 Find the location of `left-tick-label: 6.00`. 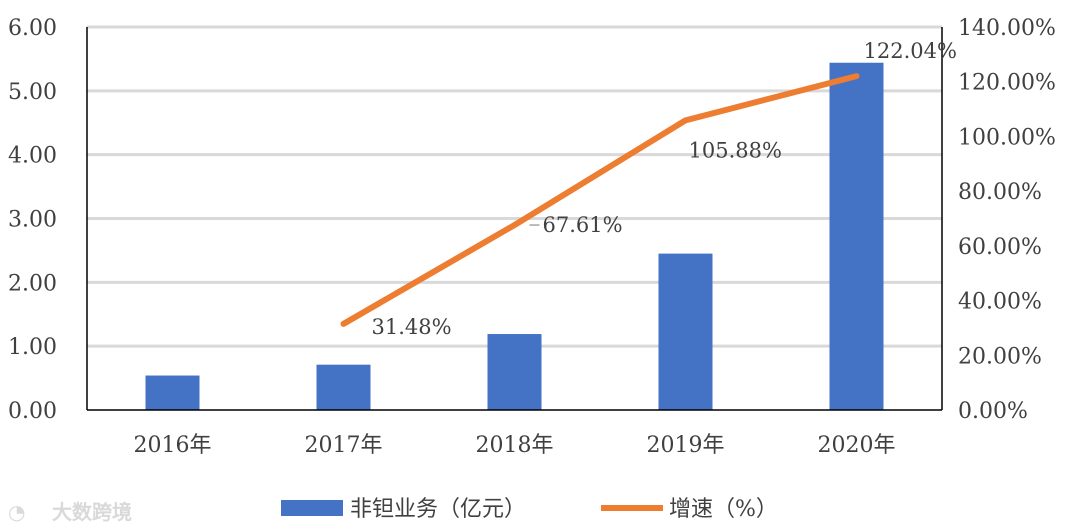

left-tick-label: 6.00 is located at coordinates (32, 28).